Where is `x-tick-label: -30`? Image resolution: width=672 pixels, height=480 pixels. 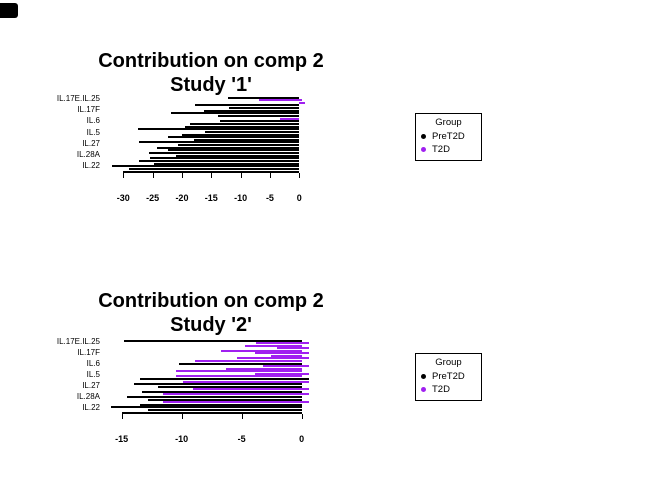
x-tick-label: -30 is located at coordinates (123, 198).